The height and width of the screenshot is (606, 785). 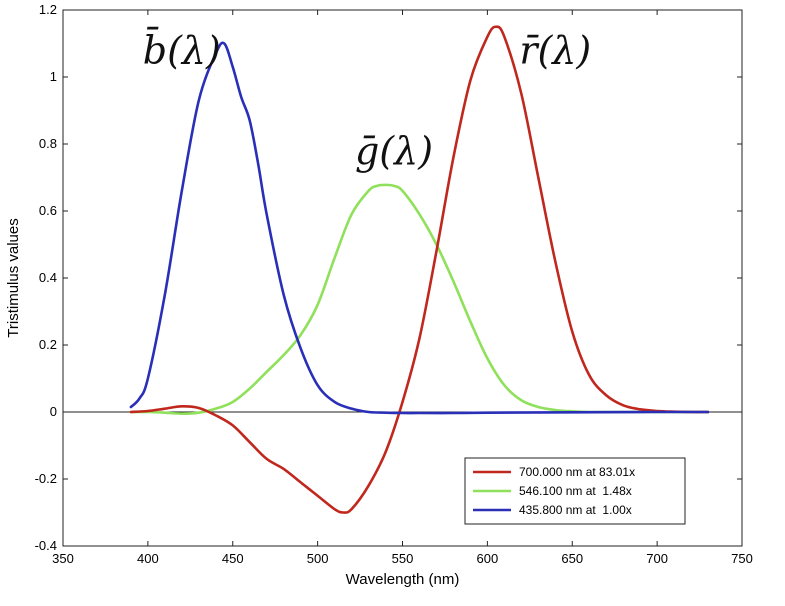 What do you see at coordinates (148, 558) in the screenshot?
I see `x-tick-label: 400` at bounding box center [148, 558].